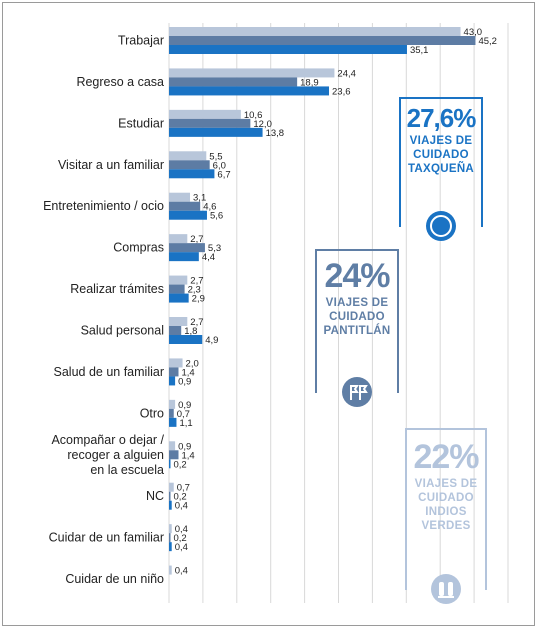 Image resolution: width=547 pixels, height=636 pixels. I want to click on value-label: 5,3, so click(214, 248).